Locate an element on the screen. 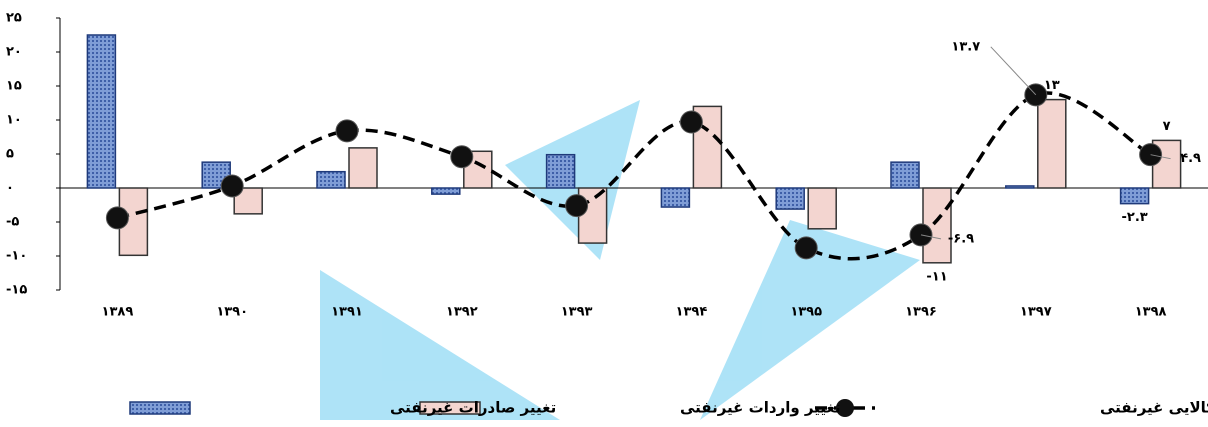 The height and width of the screenshot is (427, 1208). legend-label: تغییر تراز کالایی غیرنفتی is located at coordinates (1154, 408).